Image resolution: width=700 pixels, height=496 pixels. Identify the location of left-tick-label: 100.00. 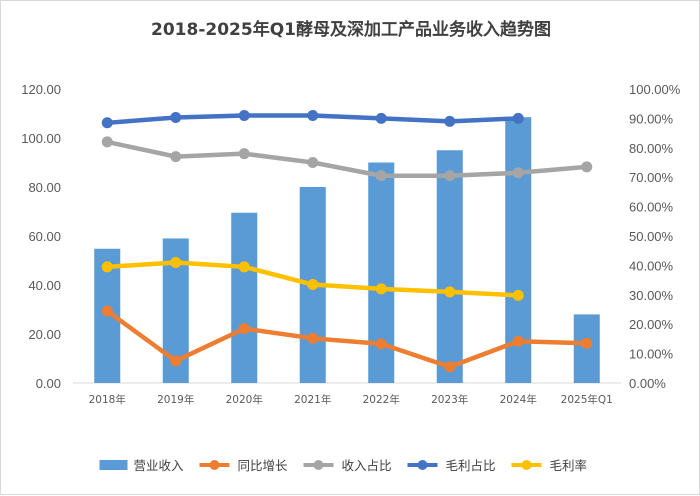
(41, 138).